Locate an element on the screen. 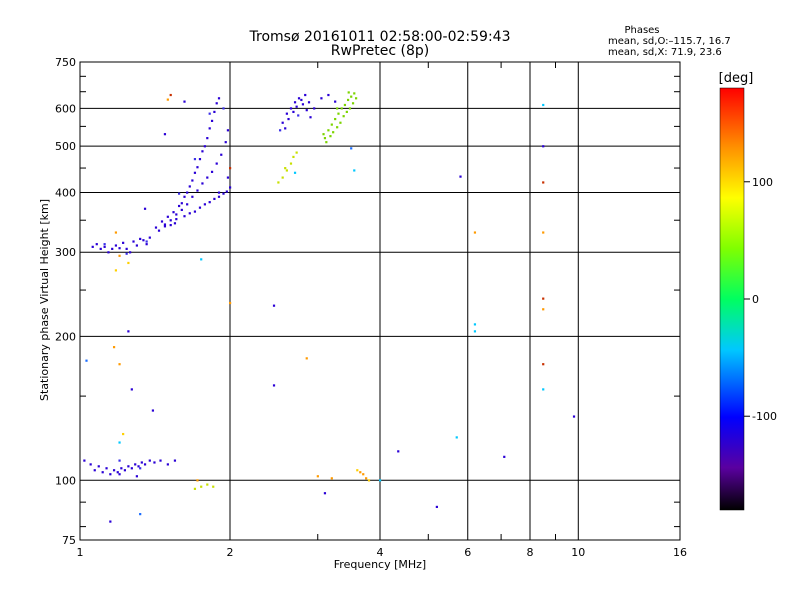  phase-stats-o: mean, sd,O:–115.7, 16.7 is located at coordinates (669, 41).